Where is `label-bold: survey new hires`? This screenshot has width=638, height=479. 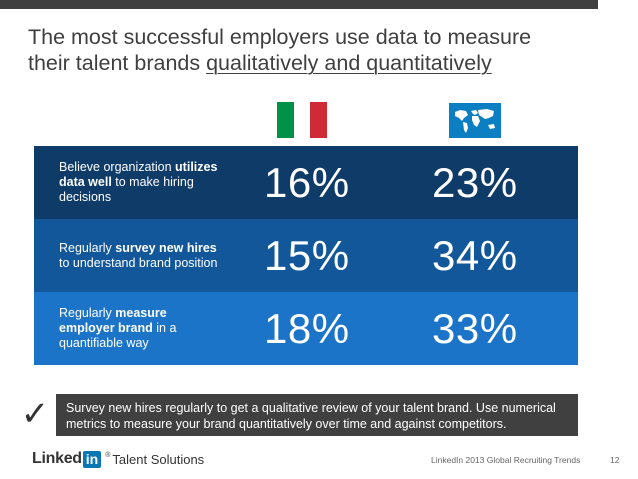 label-bold: survey new hires is located at coordinates (166, 247).